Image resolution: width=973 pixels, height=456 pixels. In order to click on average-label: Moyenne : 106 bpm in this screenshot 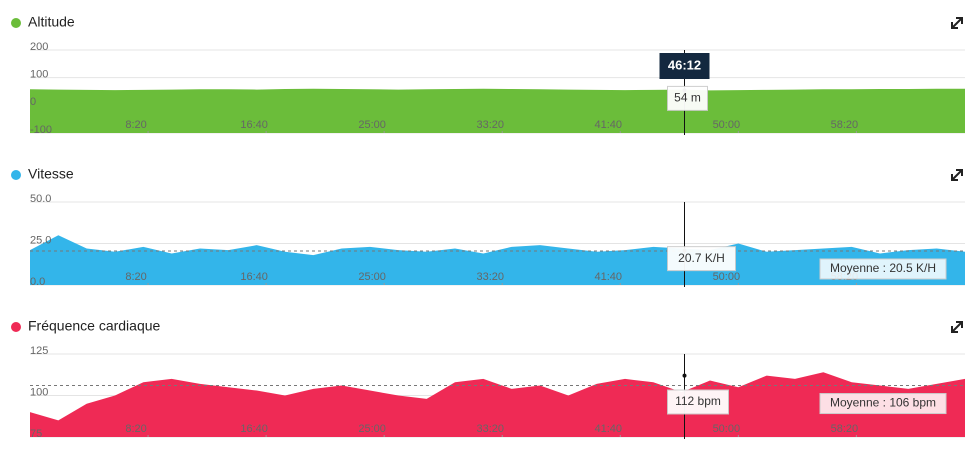, I will do `click(883, 403)`.